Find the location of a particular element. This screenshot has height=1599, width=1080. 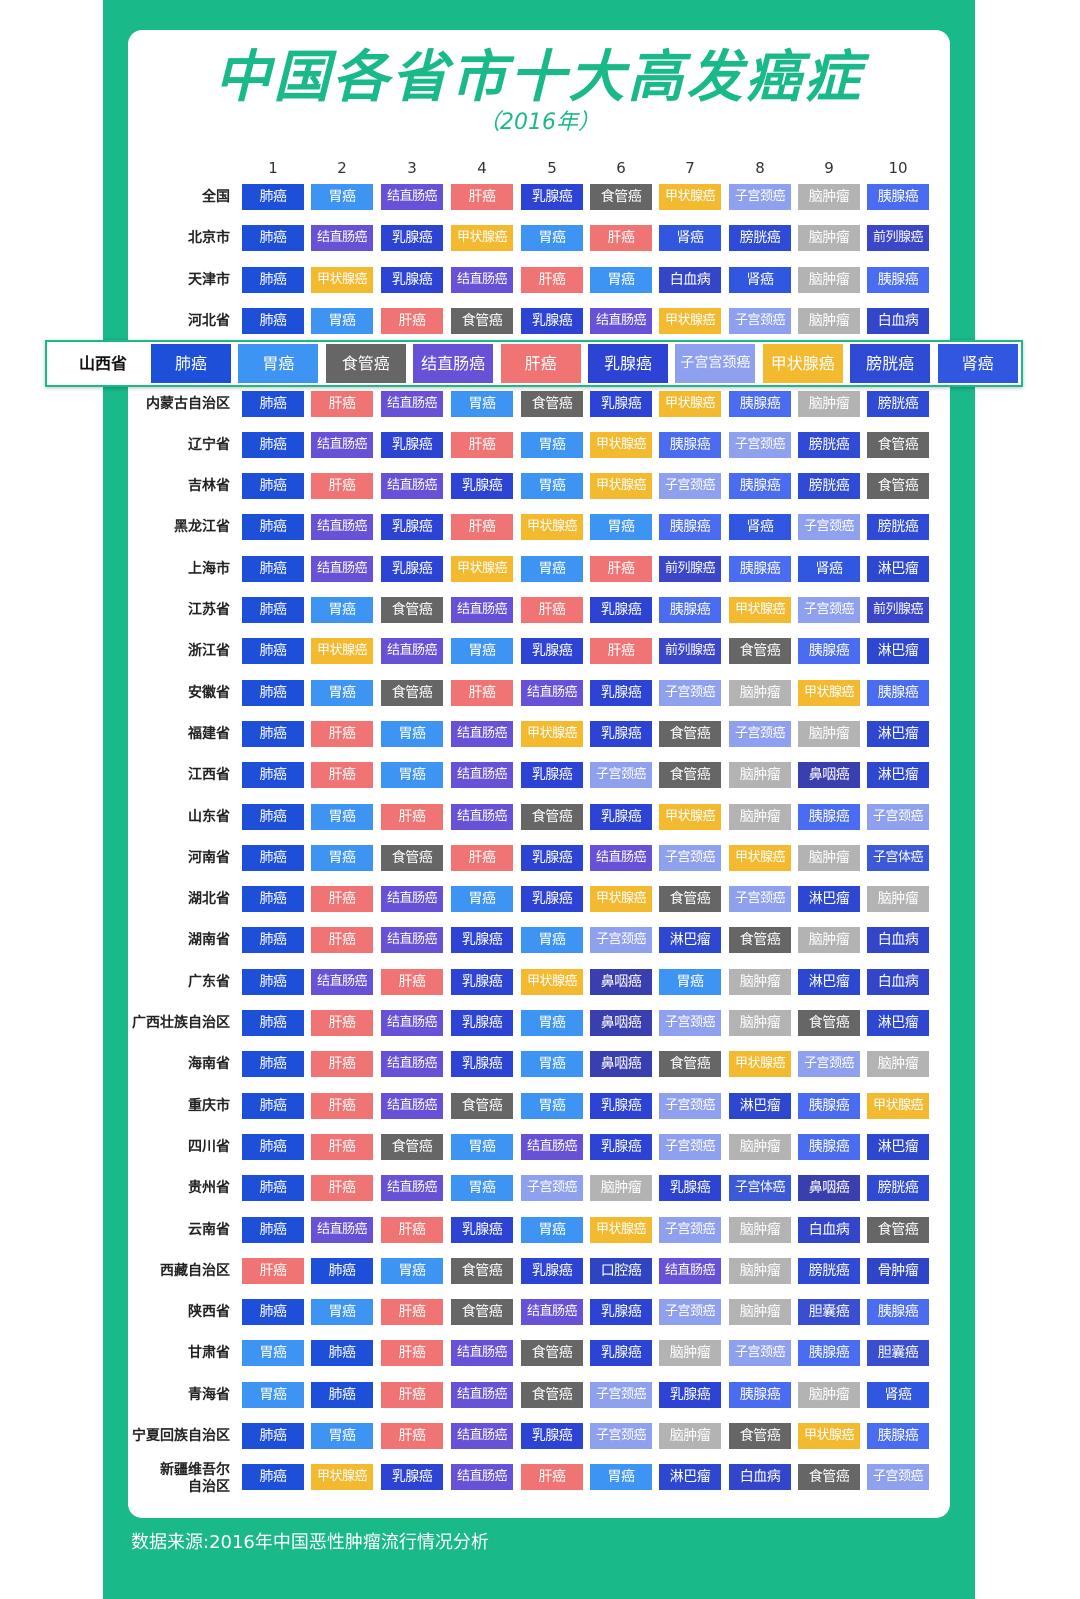

data-source-note: 数据来源:2016年中国恶性肿瘤流行情况分析 is located at coordinates (310, 1542).